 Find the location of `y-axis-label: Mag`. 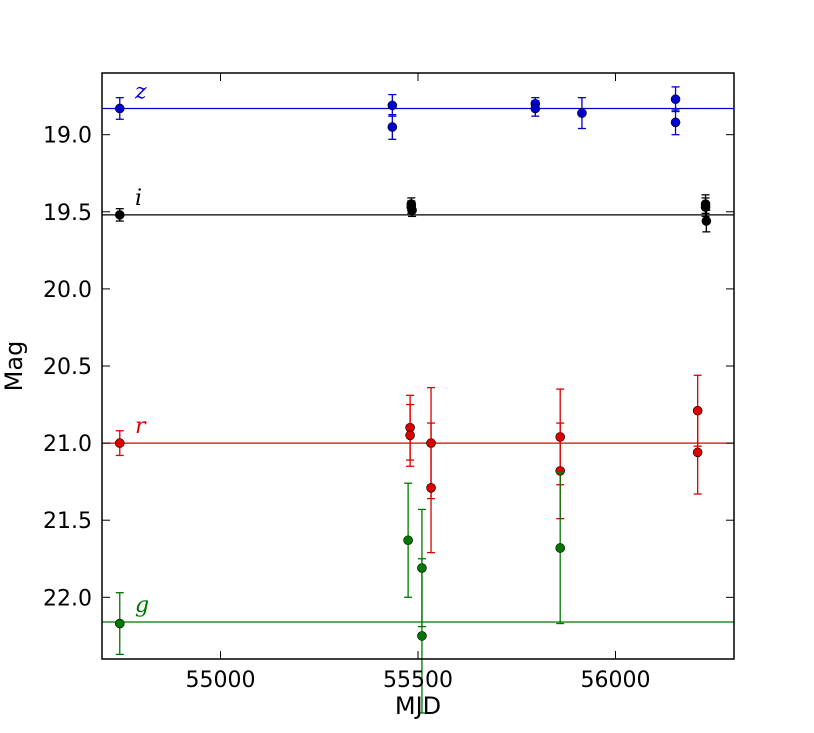

y-axis-label: Mag is located at coordinates (14, 366).